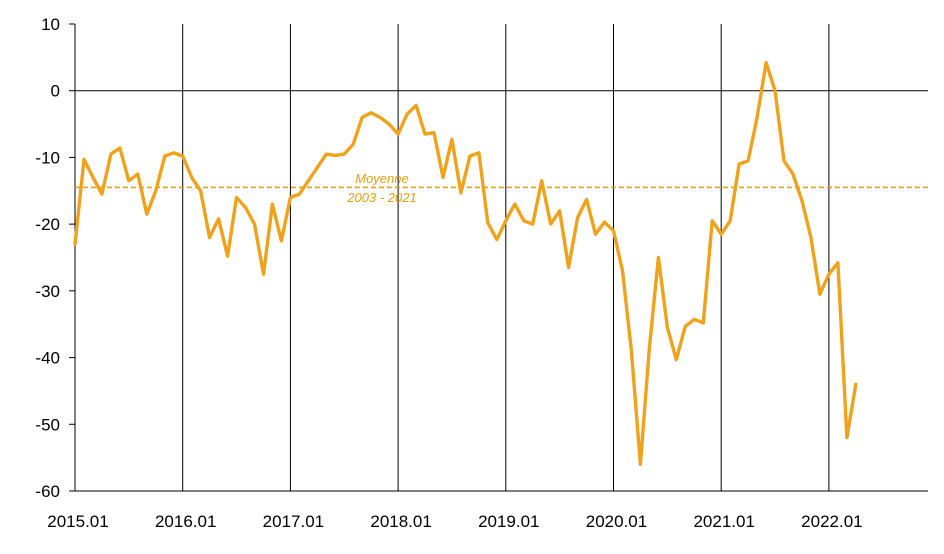 The image size is (944, 554). Describe the element at coordinates (47, 258) in the screenshot. I see `y-axis-tick-labels: 10 0 -10 -20 -30 -40 -50 -60` at that location.